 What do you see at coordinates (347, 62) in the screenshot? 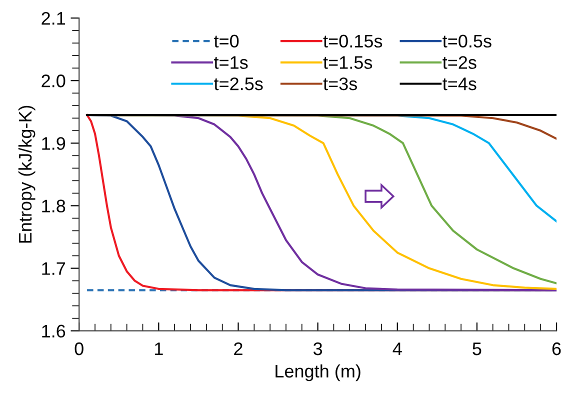
I see `legend-label: t=1.5s` at bounding box center [347, 62].